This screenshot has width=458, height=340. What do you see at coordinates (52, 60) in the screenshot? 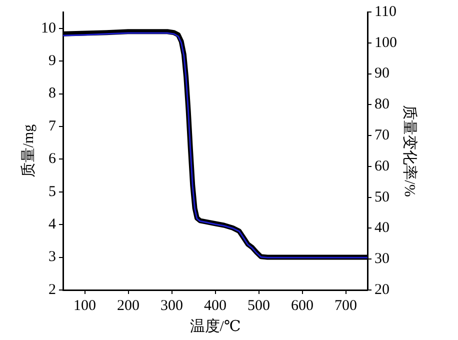
I see `y-tick-label: 9` at bounding box center [52, 60].